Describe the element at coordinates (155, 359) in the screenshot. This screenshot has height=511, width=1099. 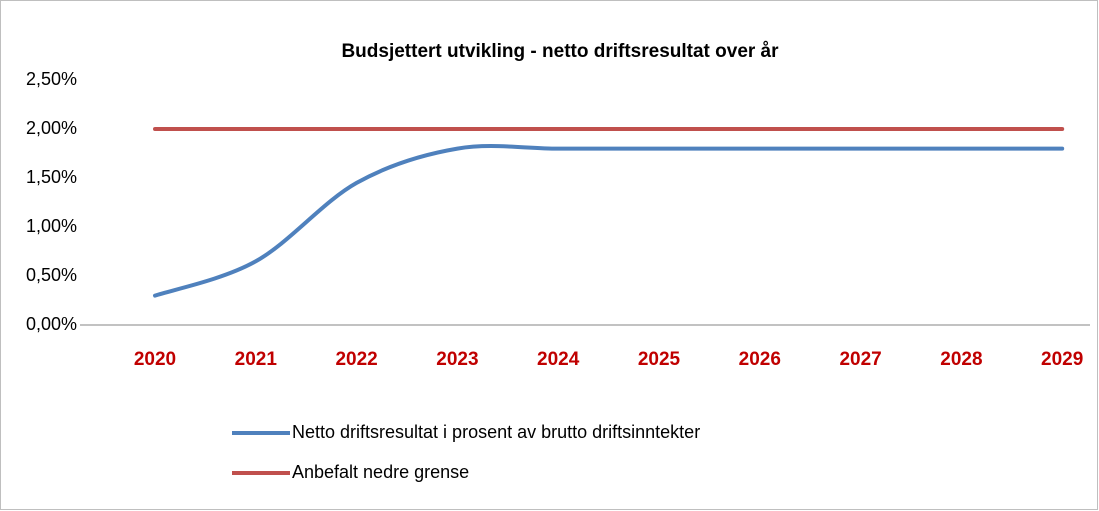
I see `x-tick-label: 2020` at that location.